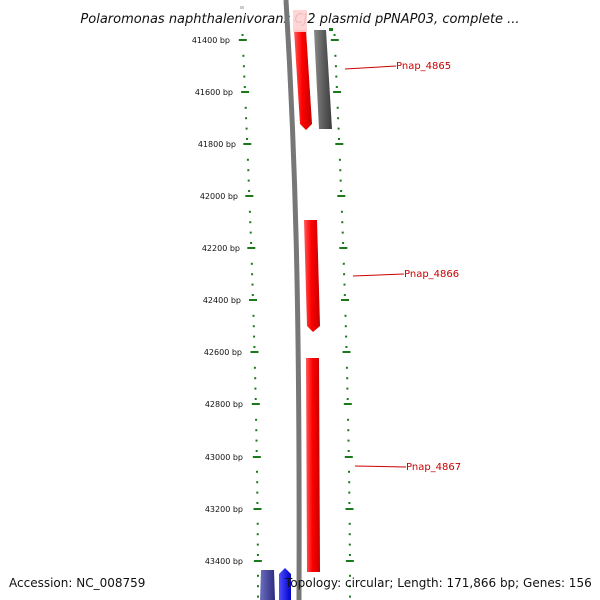 The height and width of the screenshot is (600, 600). Describe the element at coordinates (211, 40) in the screenshot. I see `tick-label: 41400 bp` at that location.